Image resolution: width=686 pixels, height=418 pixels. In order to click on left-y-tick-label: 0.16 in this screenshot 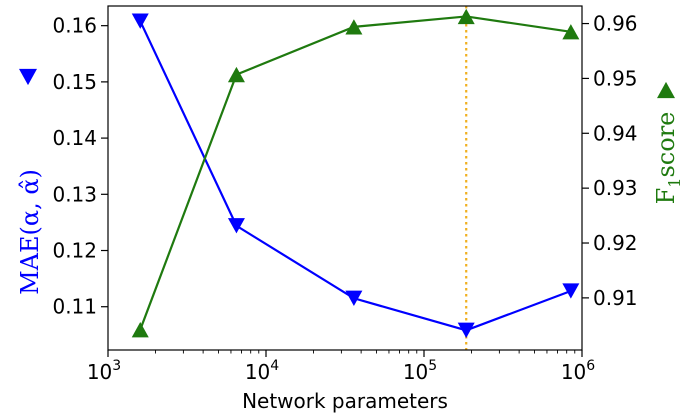, I will do `click(74, 26)`.